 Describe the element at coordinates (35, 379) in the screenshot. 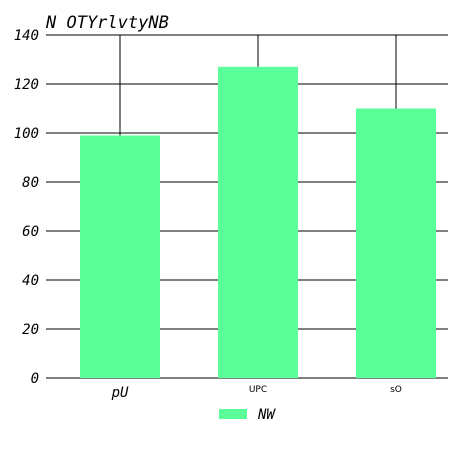

I see `y-tick-label-0: 0` at that location.